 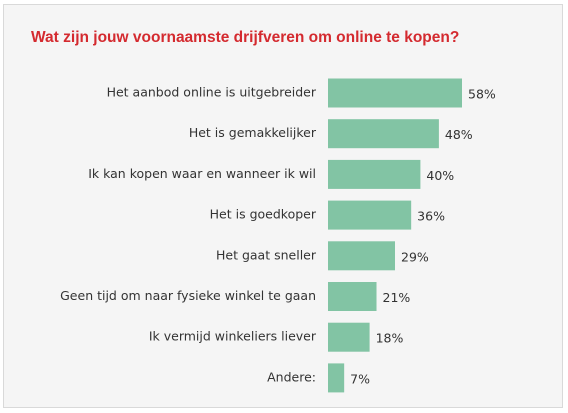 I want to click on category-label: Het gaat sneller, so click(x=266, y=254).